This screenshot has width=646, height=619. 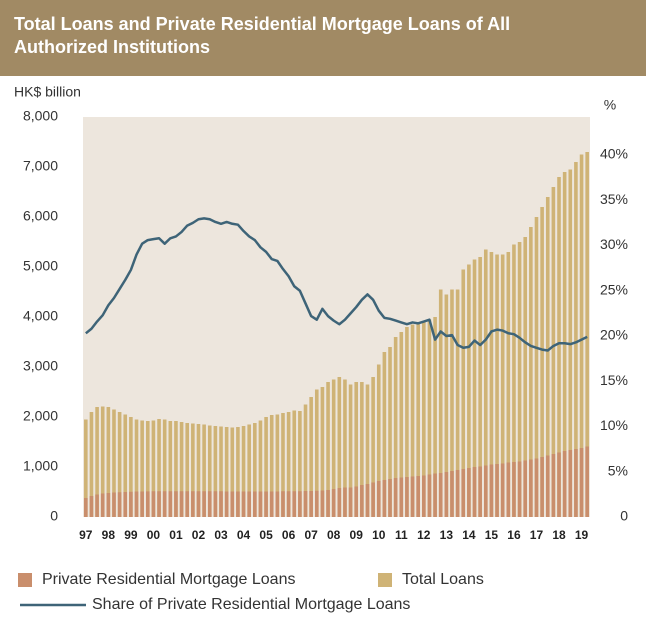 What do you see at coordinates (469, 535) in the screenshot?
I see `x-tick-label: 14` at bounding box center [469, 535].